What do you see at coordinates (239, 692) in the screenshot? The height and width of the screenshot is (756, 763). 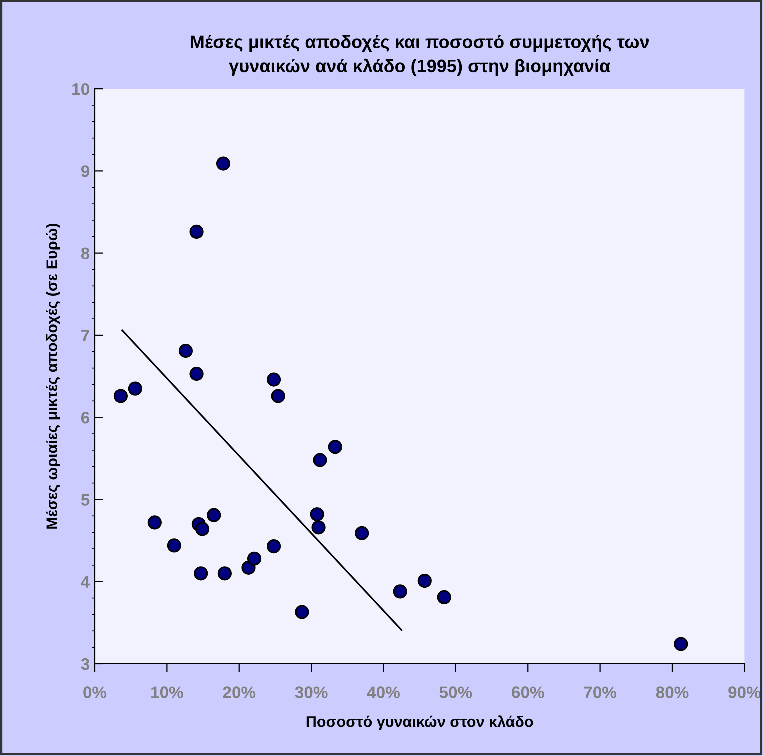 I see `x-tick-label: 20%` at bounding box center [239, 692].